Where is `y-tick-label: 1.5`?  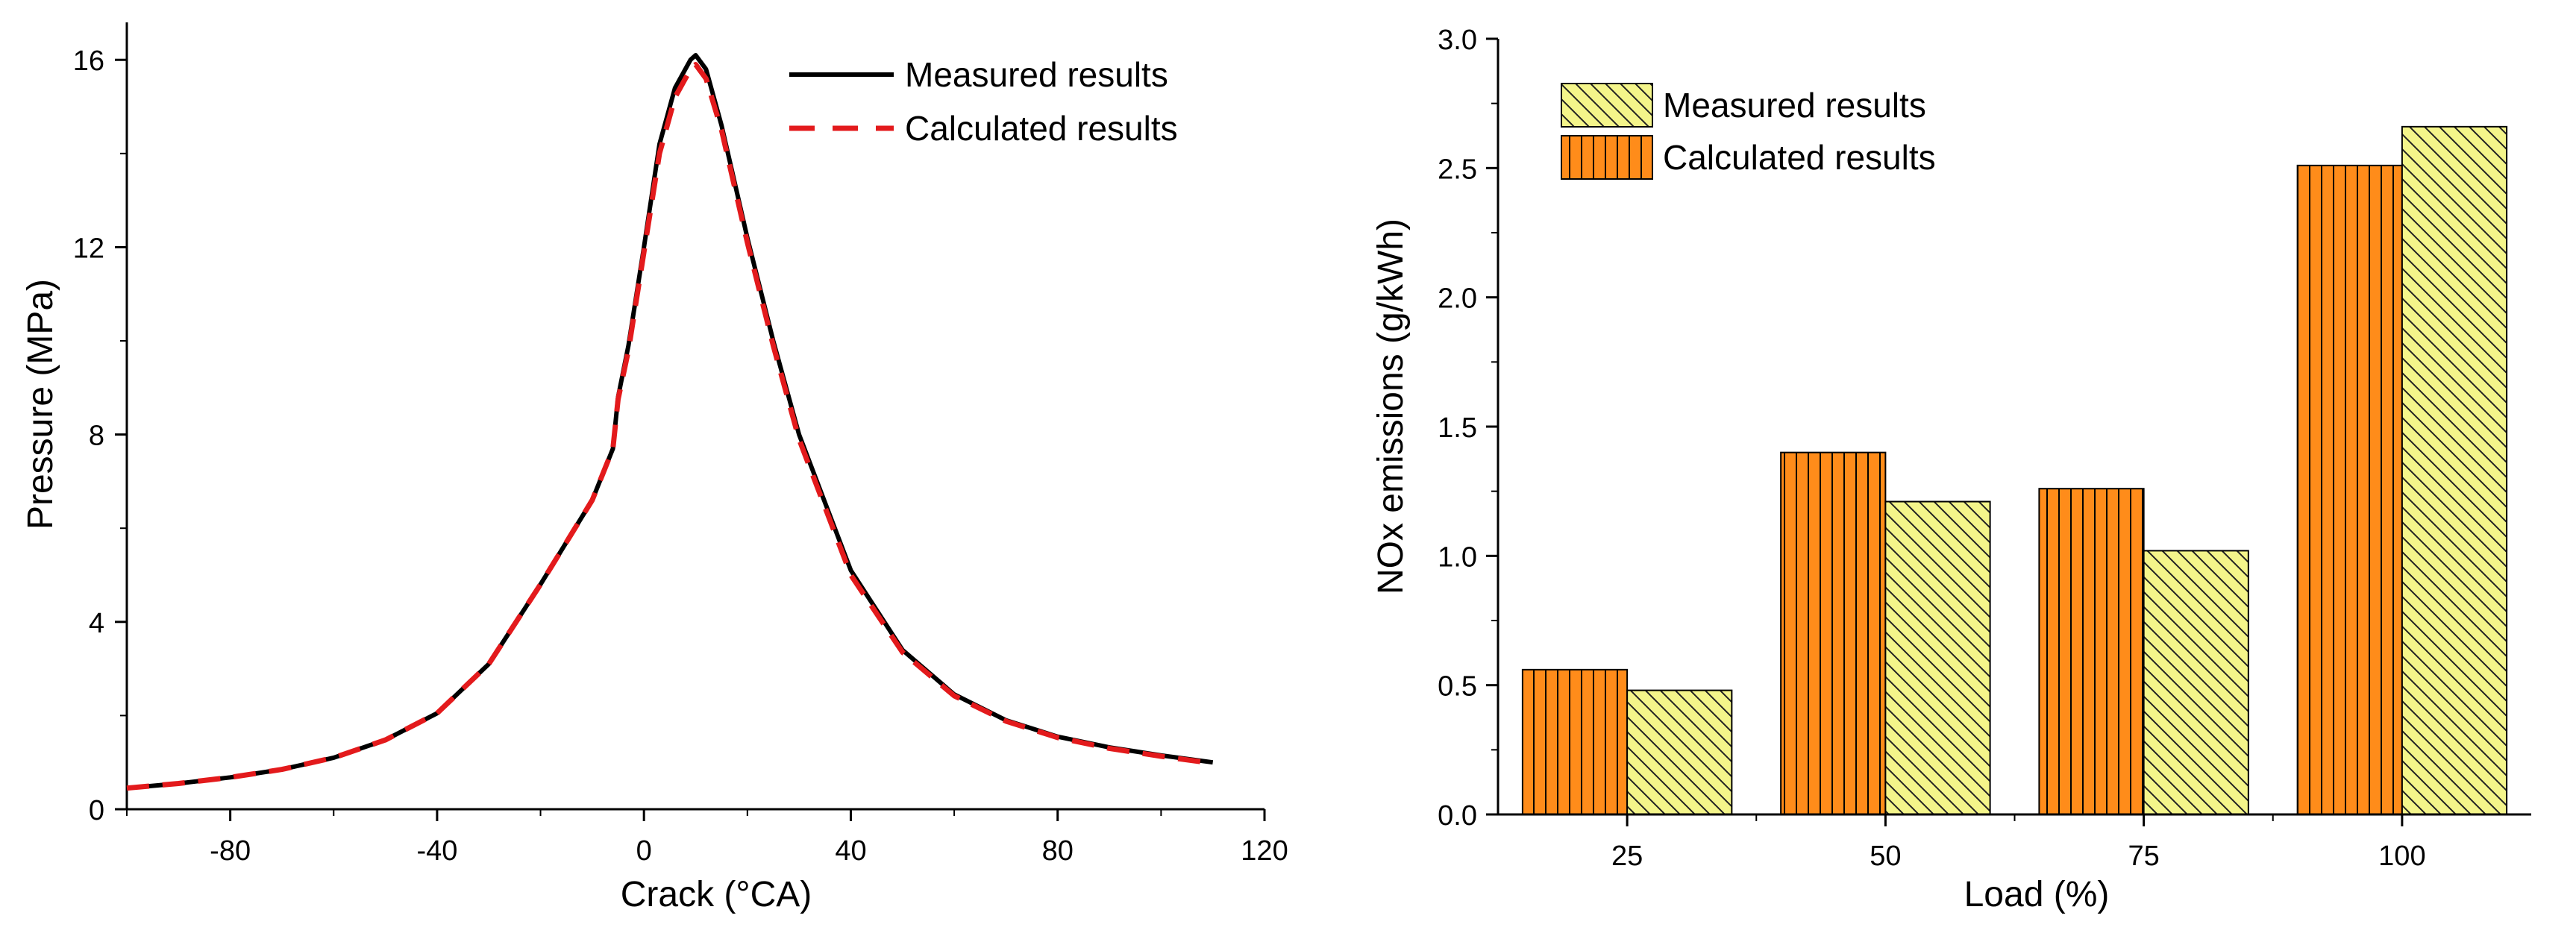
y-tick-label: 1.5 is located at coordinates (1457, 428).